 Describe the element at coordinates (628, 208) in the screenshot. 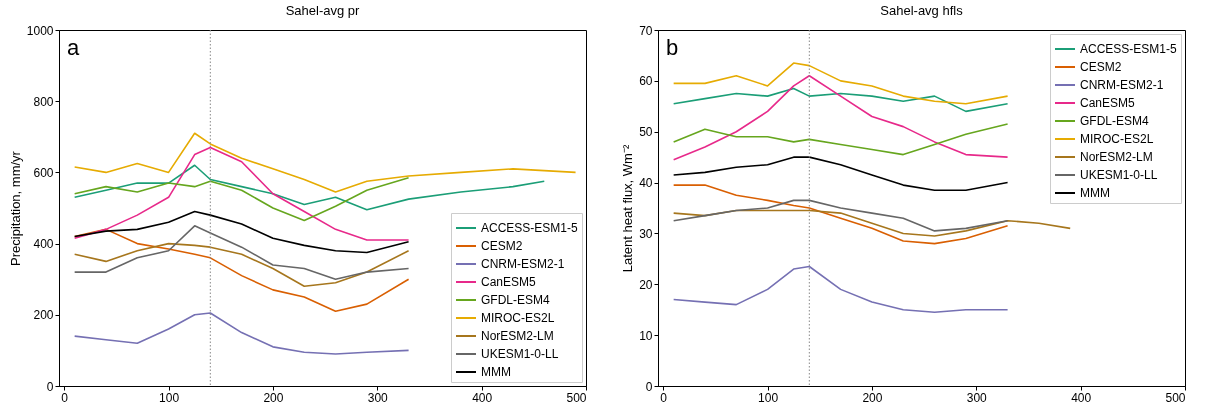

I see `y-axis-title: Latent heat flux, Wm⁻²` at that location.